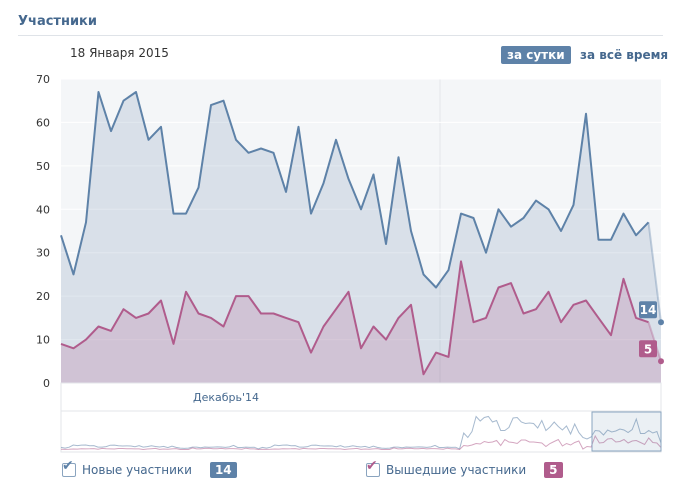 The width and height of the screenshot is (681, 501). What do you see at coordinates (626, 431) in the screenshot?
I see `overview-range-selector` at bounding box center [626, 431].